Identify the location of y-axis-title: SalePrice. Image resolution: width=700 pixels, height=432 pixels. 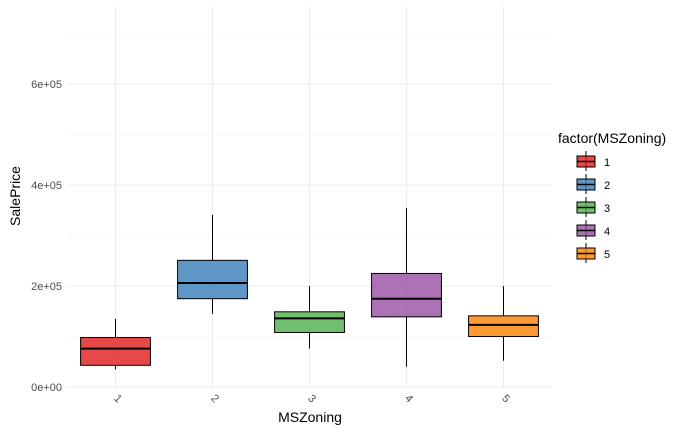
(15, 196).